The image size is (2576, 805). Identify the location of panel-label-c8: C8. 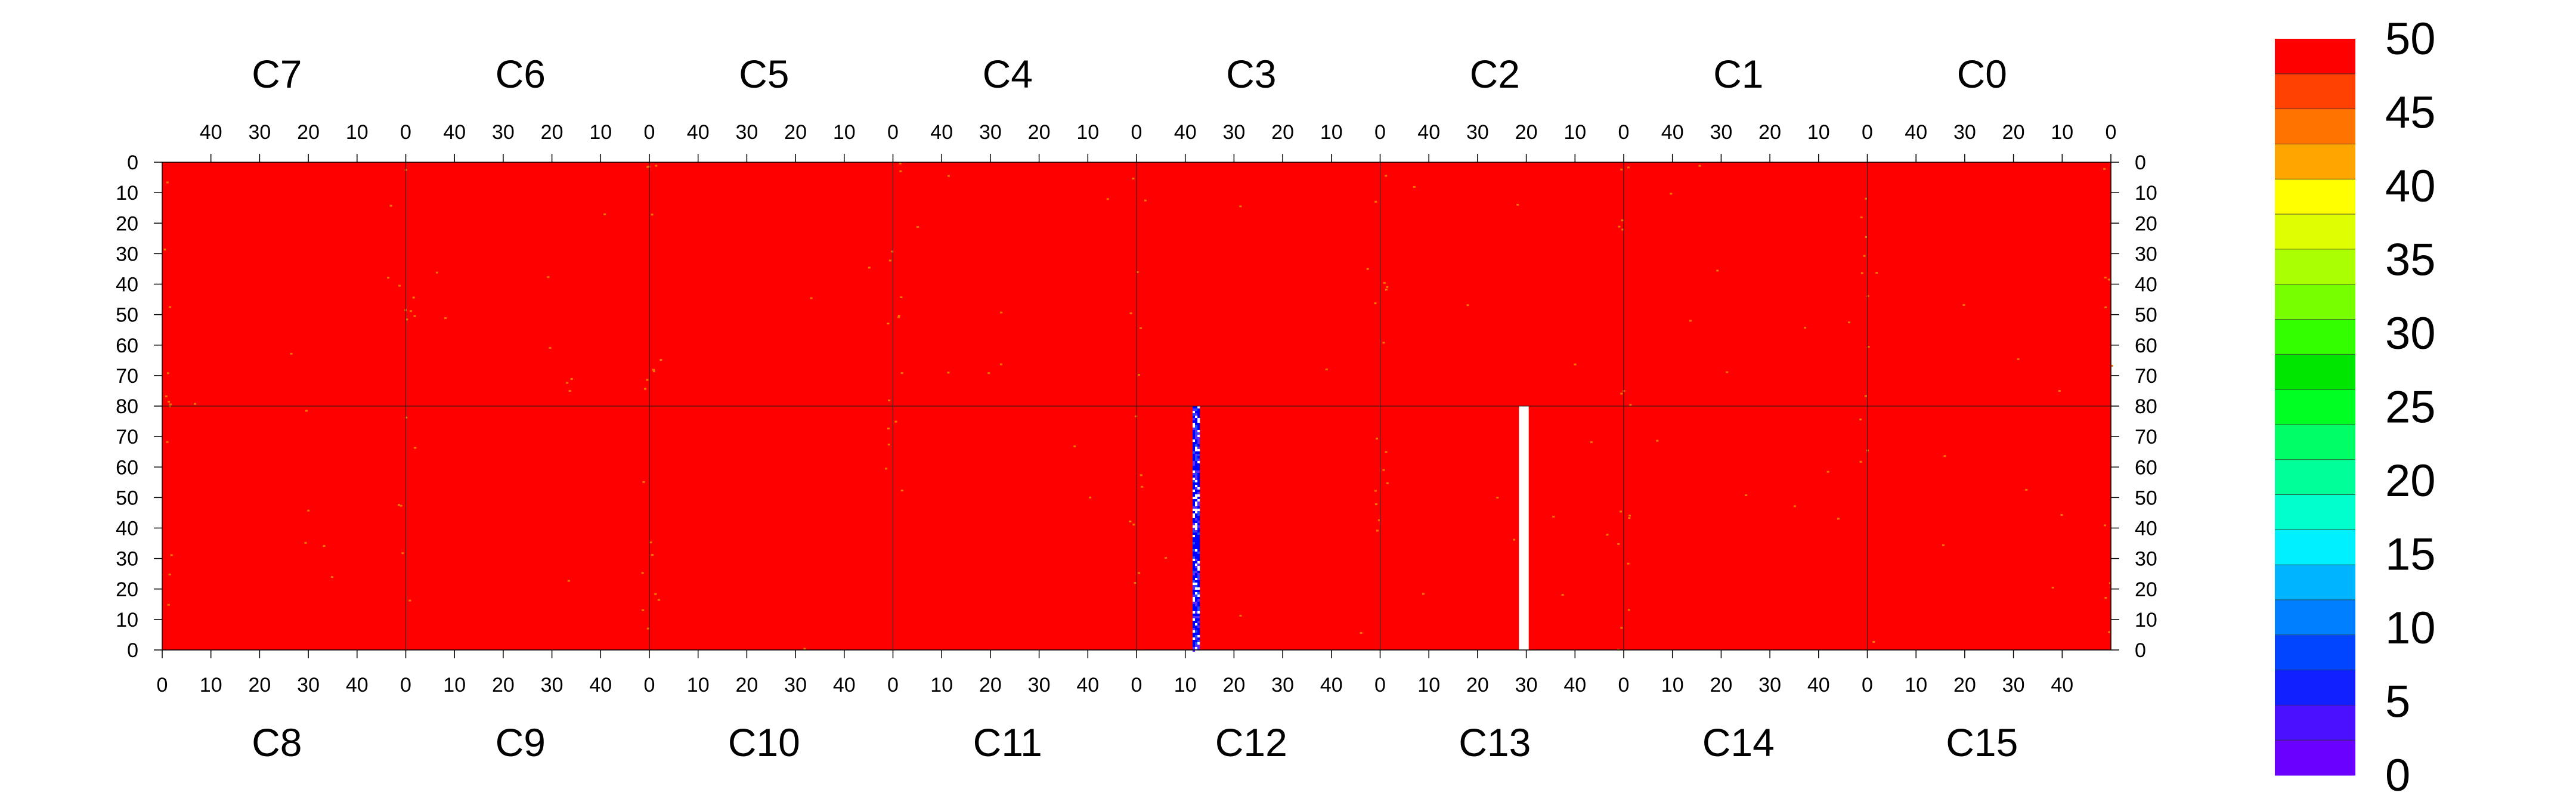
(277, 742).